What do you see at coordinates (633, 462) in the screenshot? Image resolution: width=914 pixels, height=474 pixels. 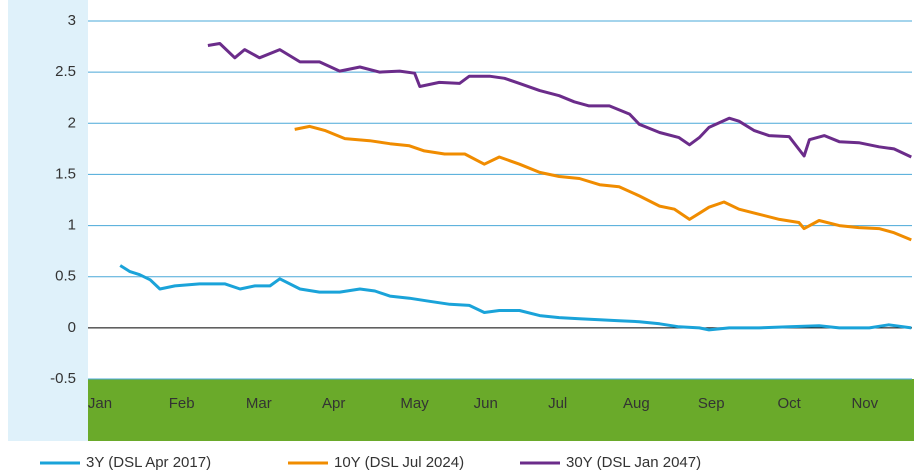 I see `legend-label: 30Y (DSL Jan 2047)` at bounding box center [633, 462].